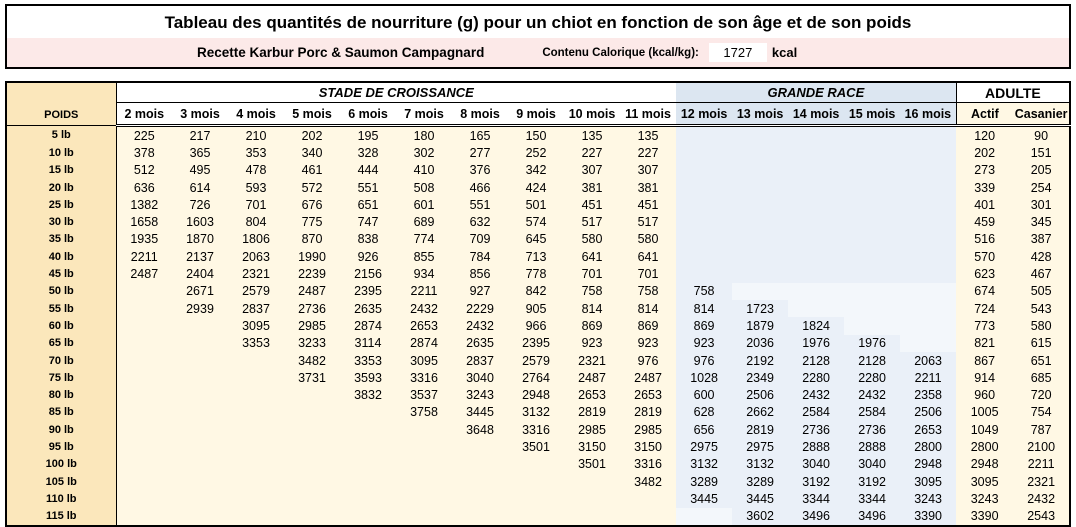 The width and height of the screenshot is (1076, 527). What do you see at coordinates (200, 291) in the screenshot?
I see `value-cell: 2671` at bounding box center [200, 291].